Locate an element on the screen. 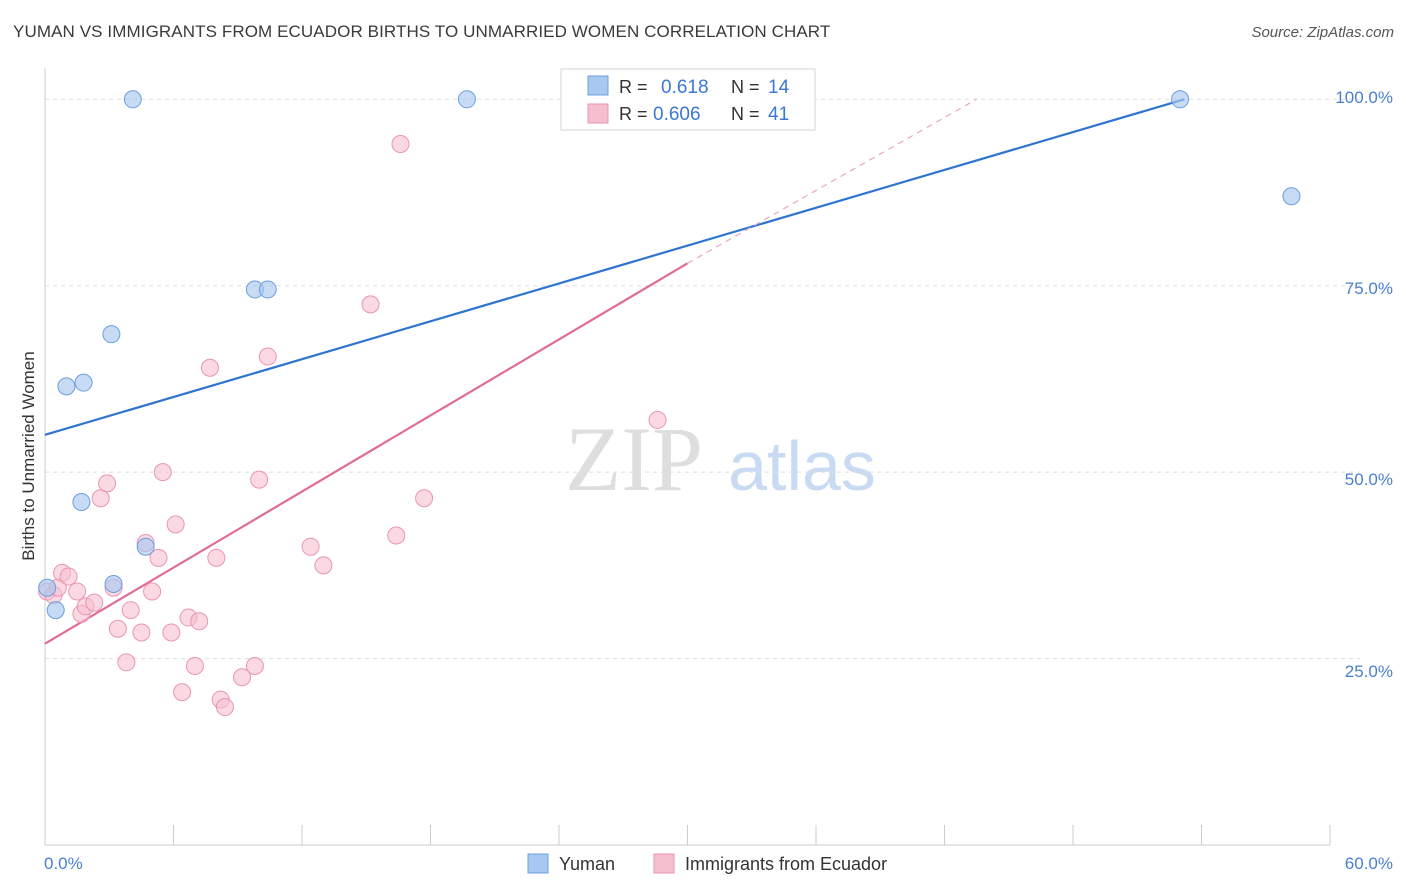 This screenshot has width=1406, height=892. y-tick-label-100: 100.0% is located at coordinates (1364, 97).